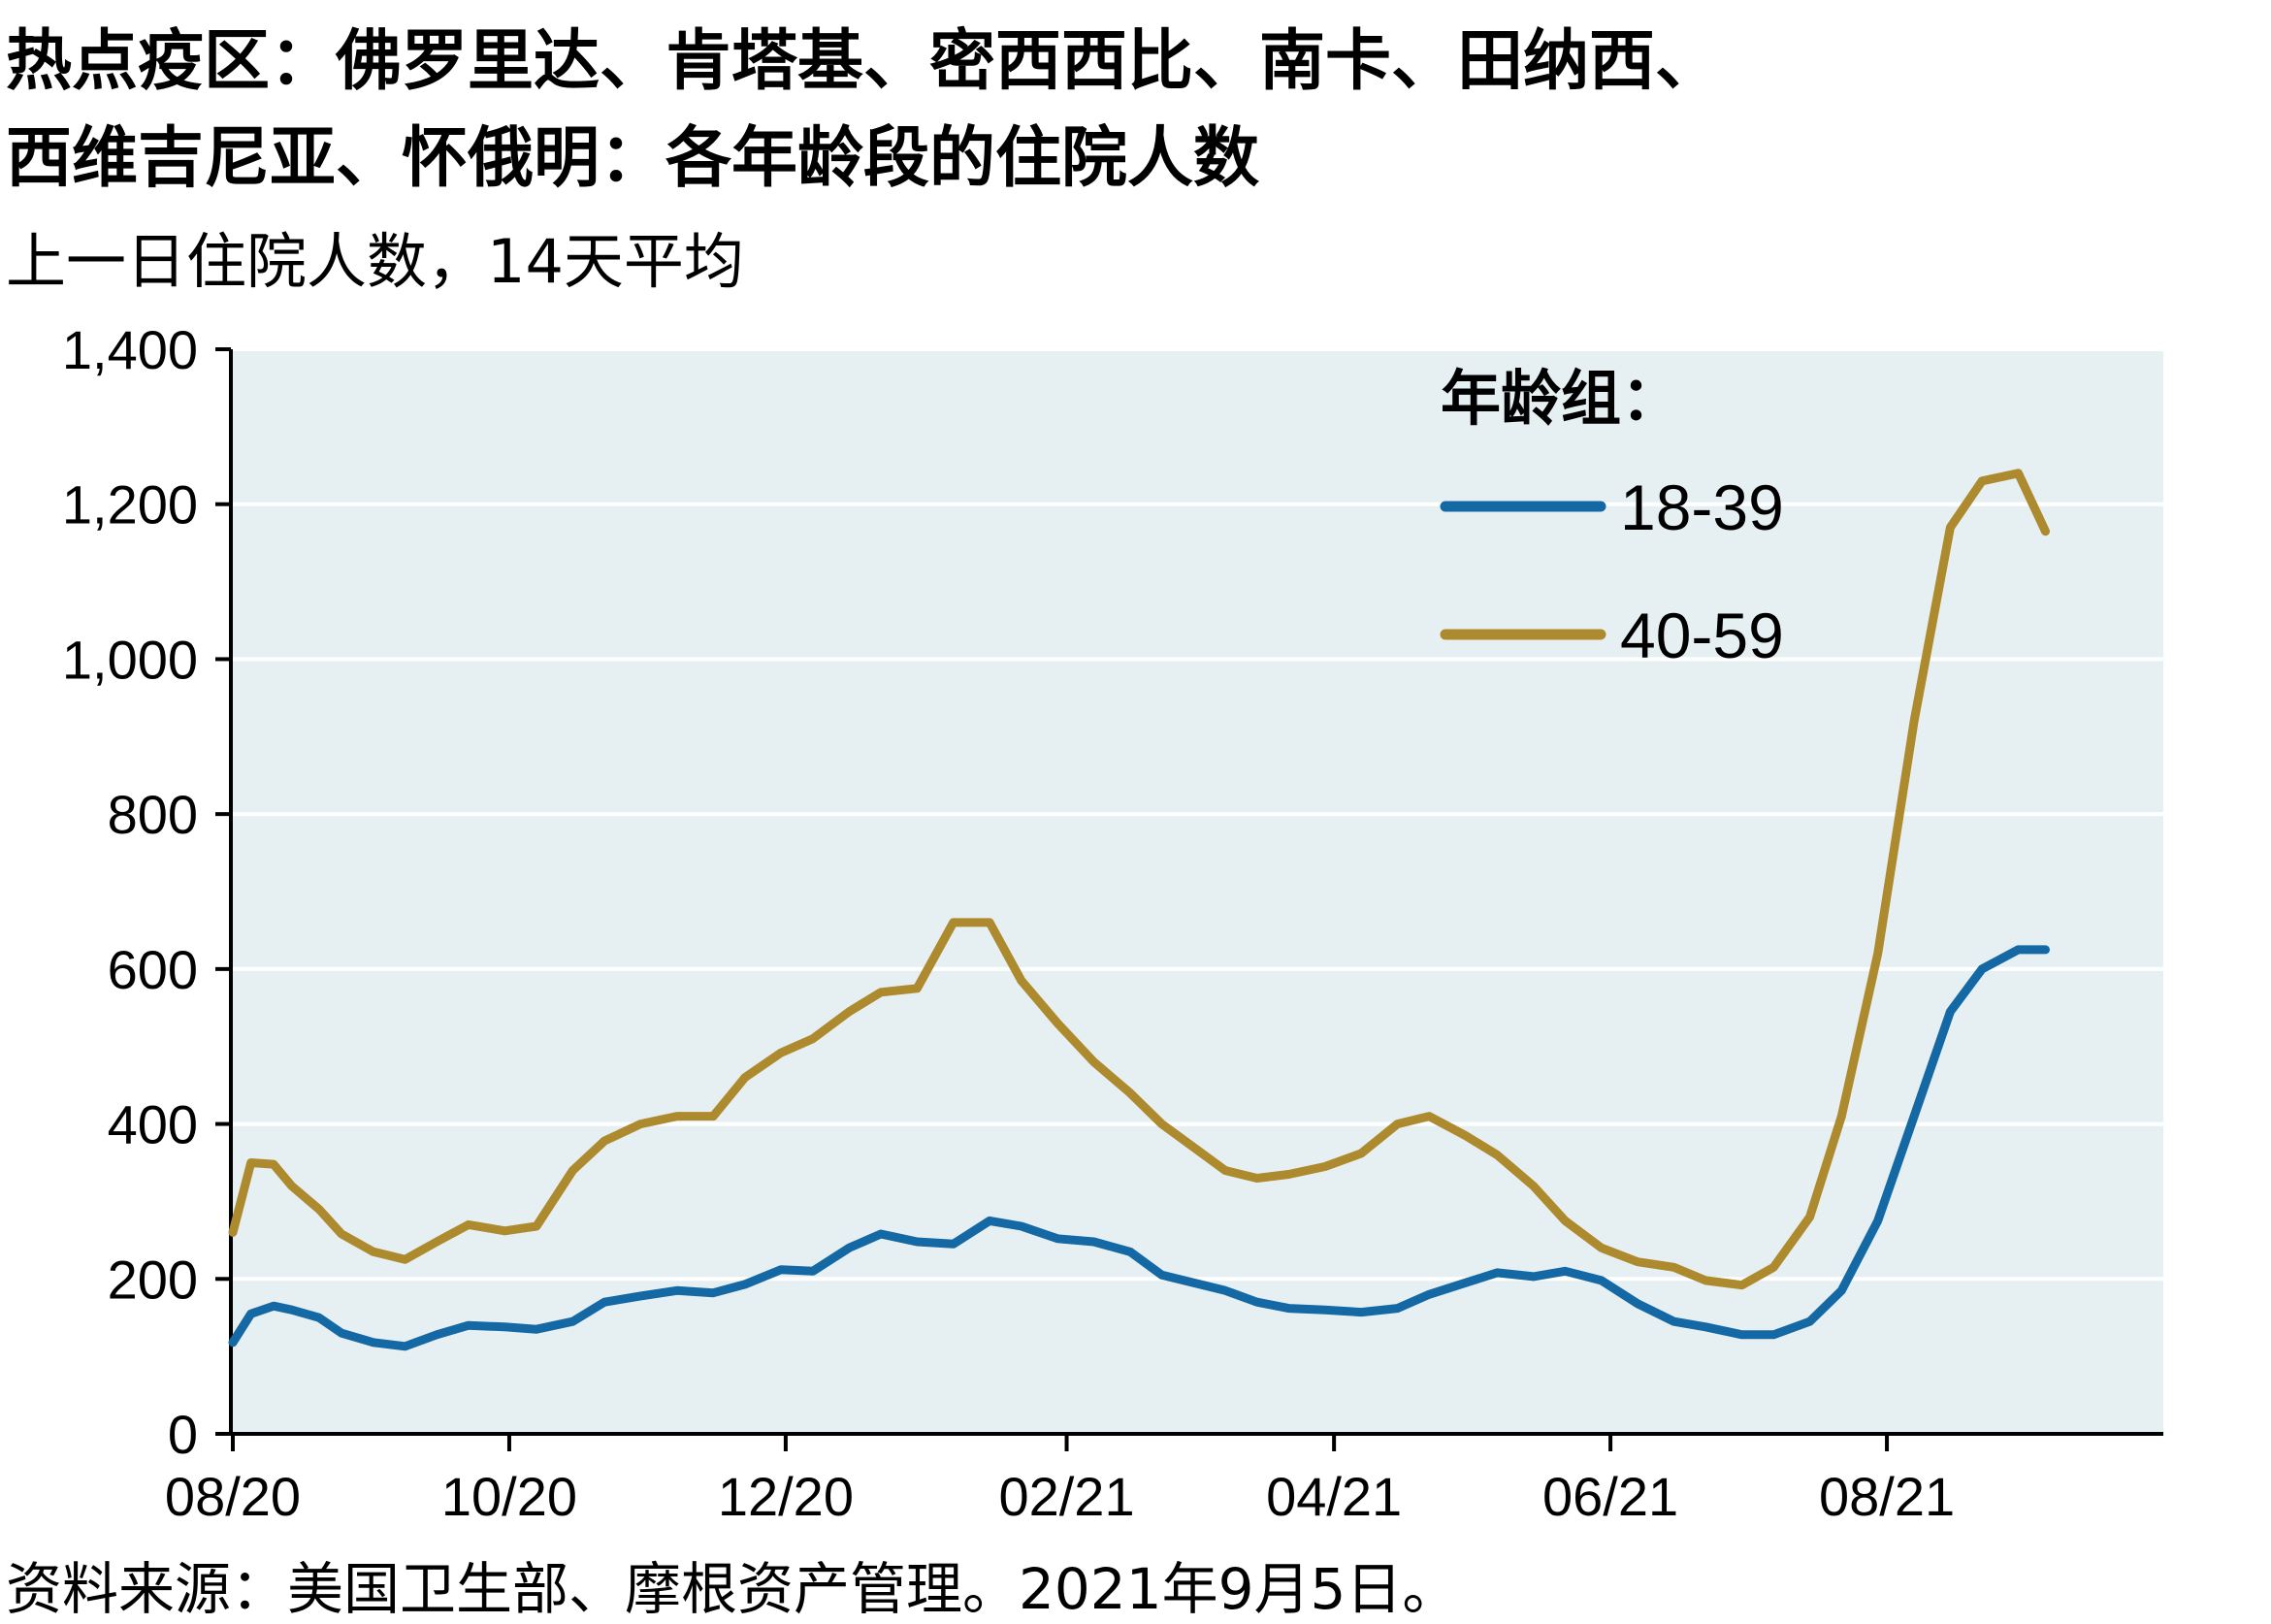  Describe the element at coordinates (130, 659) in the screenshot. I see `y-tick-label: 1,000` at that location.